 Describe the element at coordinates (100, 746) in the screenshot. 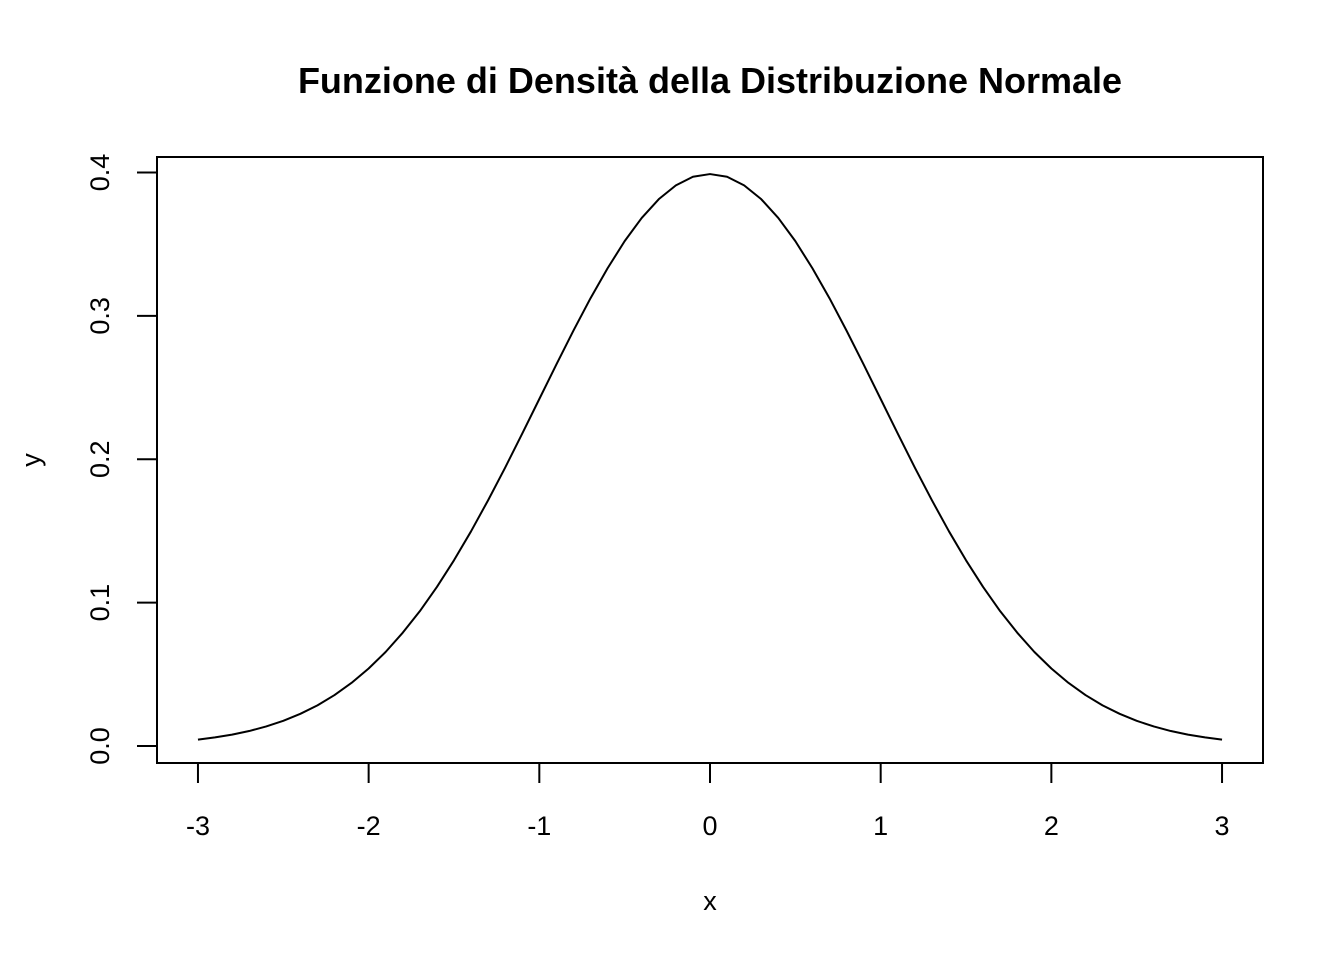

I see `y-tick-label: 0.0` at that location.